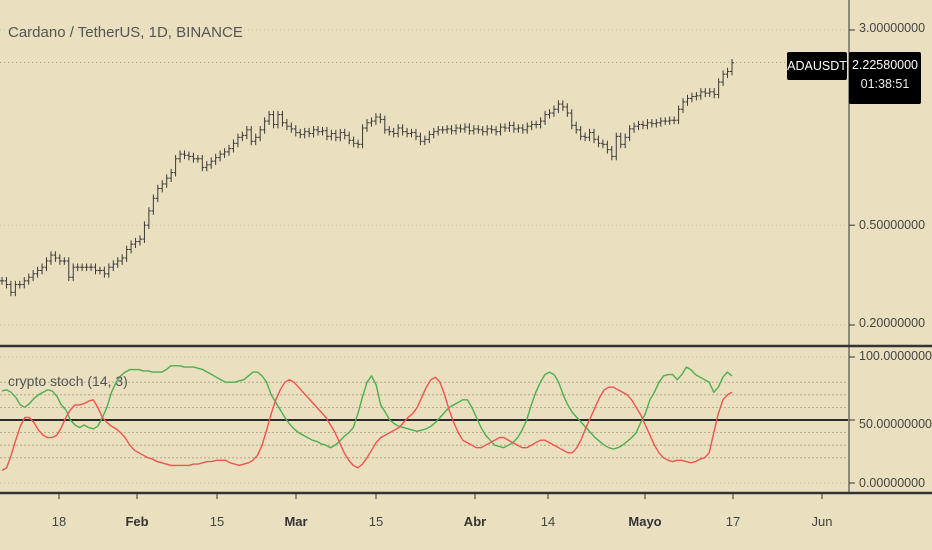  Describe the element at coordinates (59, 521) in the screenshot. I see `time-axis-label: 18` at that location.